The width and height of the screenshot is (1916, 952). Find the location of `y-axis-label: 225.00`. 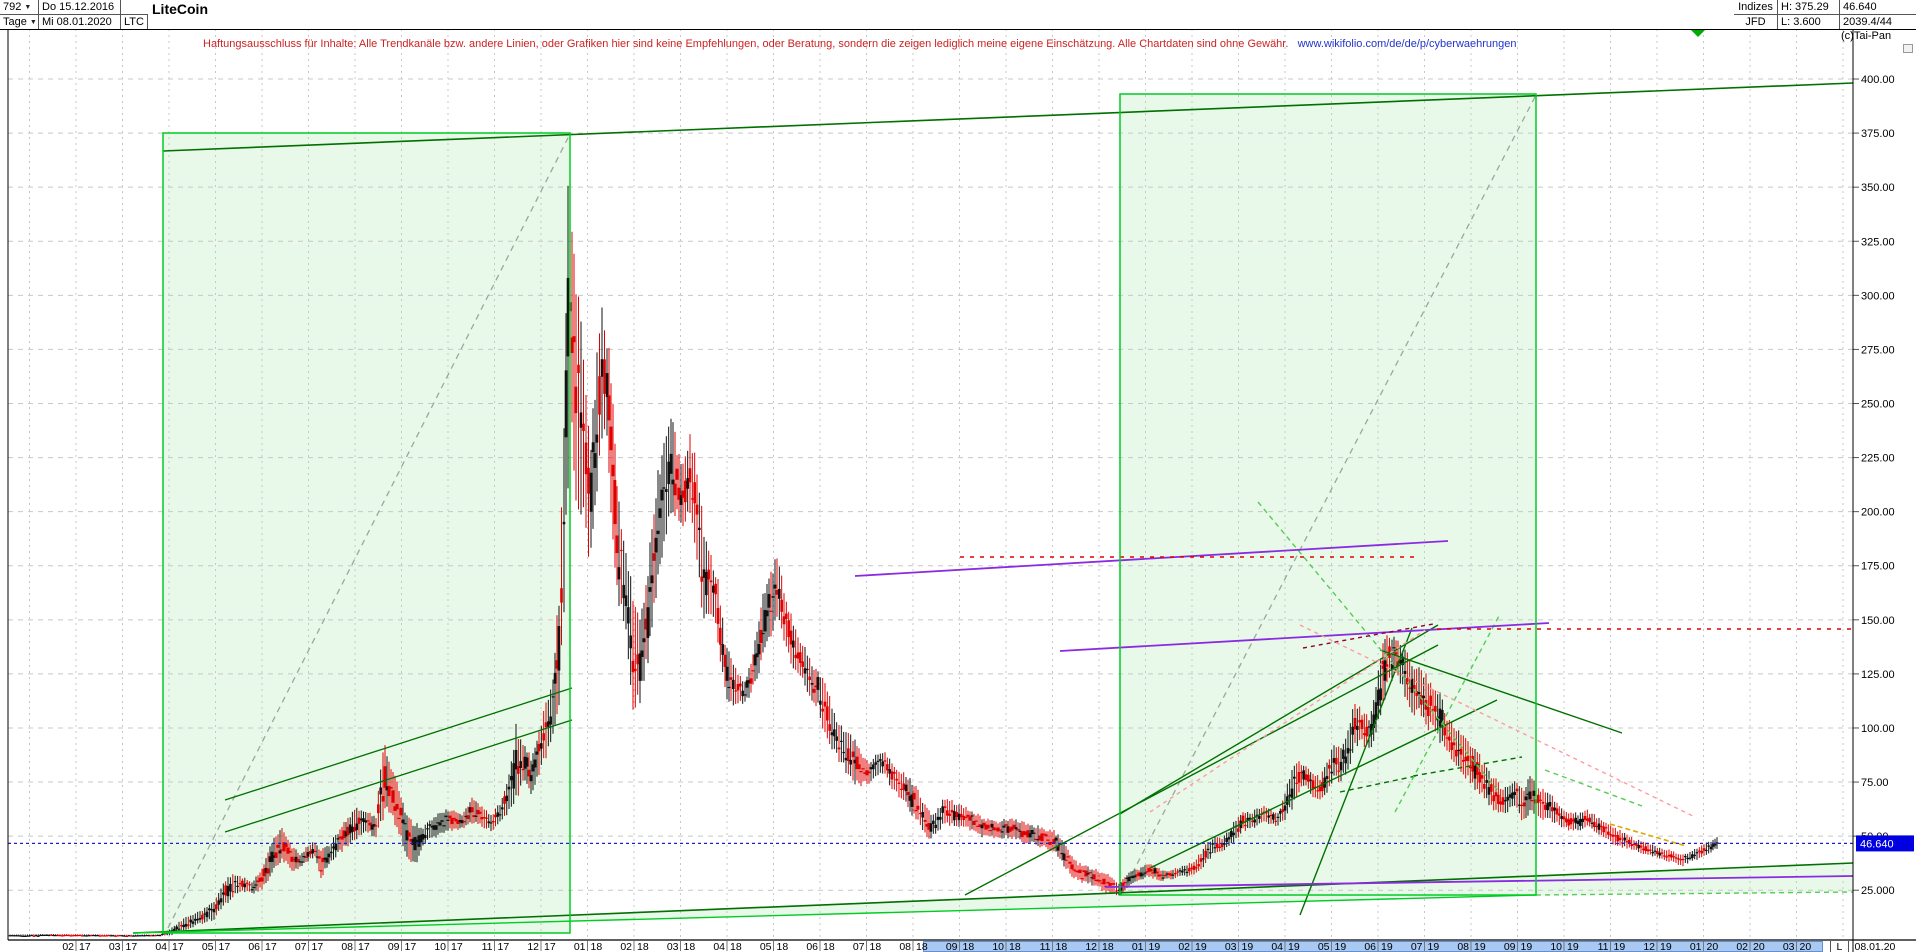

y-axis-label: 225.00 is located at coordinates (1878, 459).